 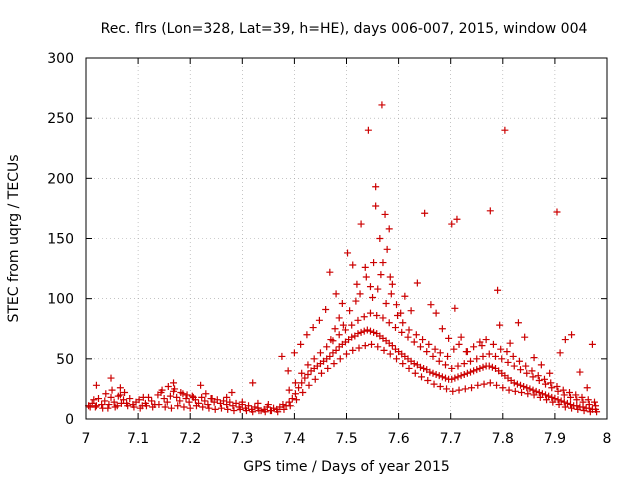 What do you see at coordinates (60, 240) in the screenshot?
I see `y-tick-label: 150` at bounding box center [60, 240].